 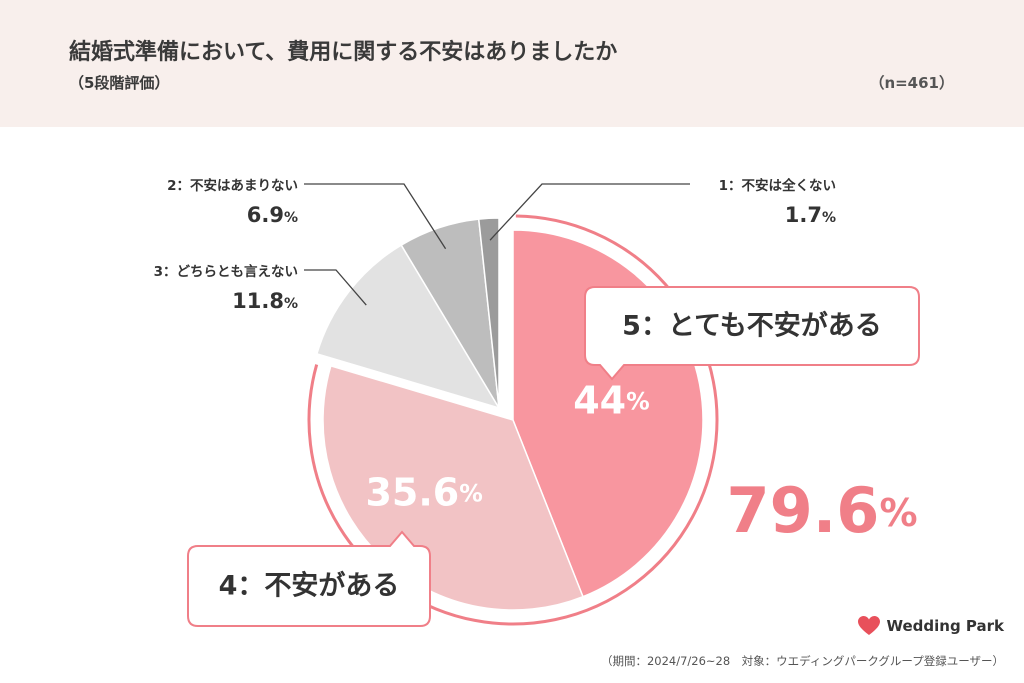 What do you see at coordinates (423, 492) in the screenshot?
I see `slice-value-4: 35.6%` at bounding box center [423, 492].